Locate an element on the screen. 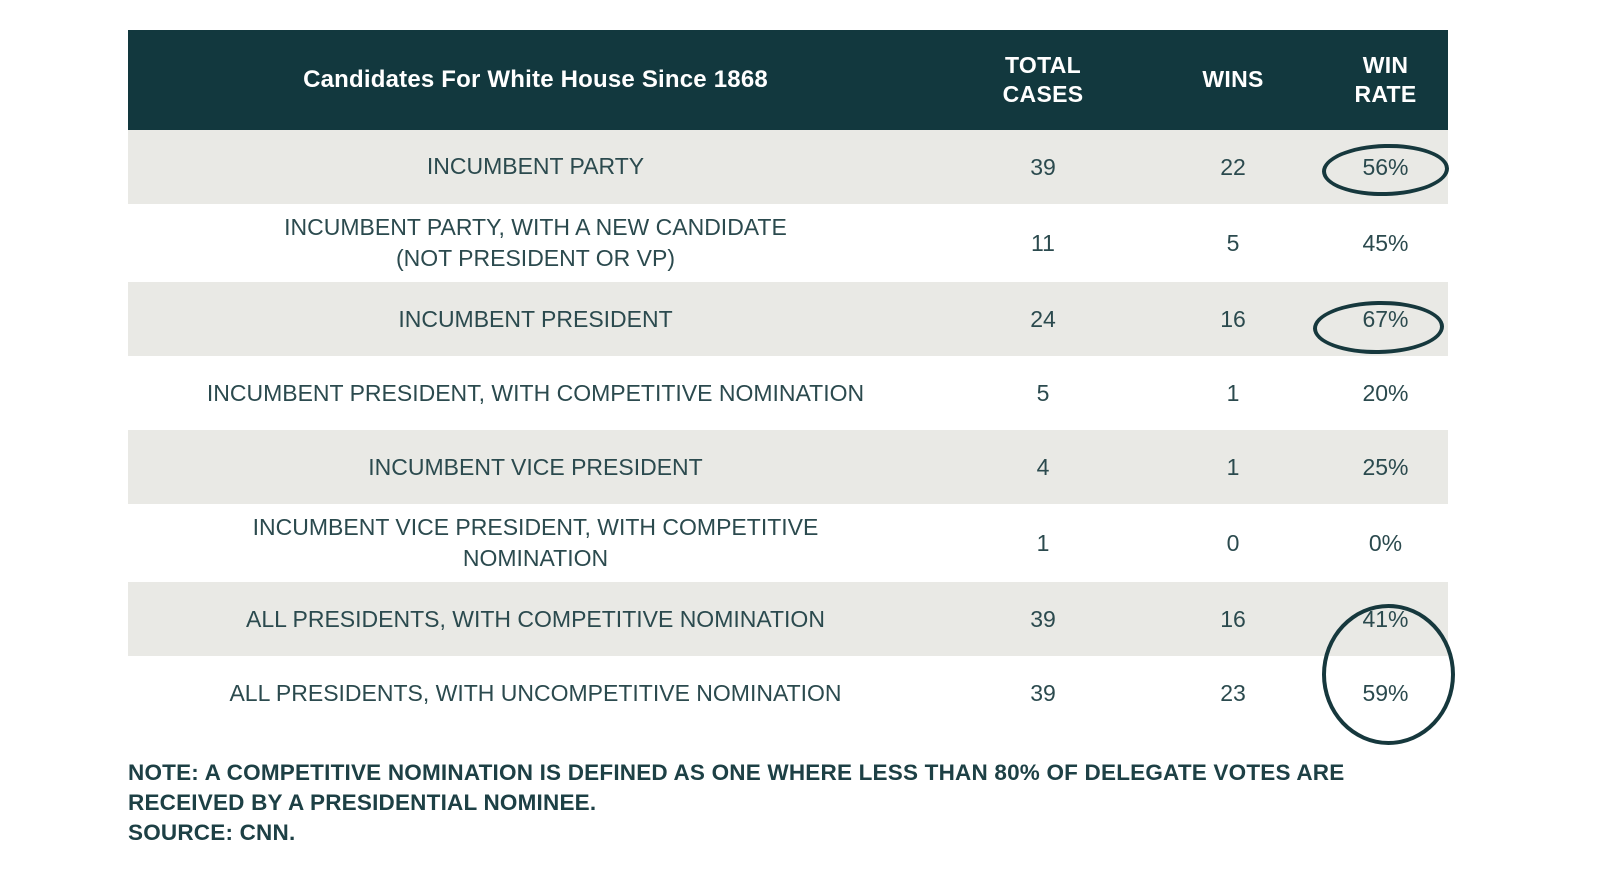 This screenshot has width=1600, height=884. column-header-total-cases: TOTAL CASES is located at coordinates (1043, 79).